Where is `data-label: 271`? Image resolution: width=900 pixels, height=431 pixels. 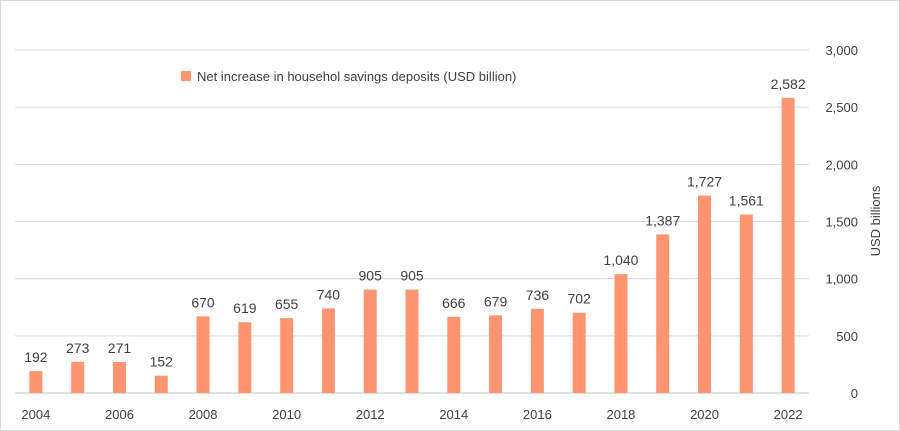 data-label: 271 is located at coordinates (120, 348).